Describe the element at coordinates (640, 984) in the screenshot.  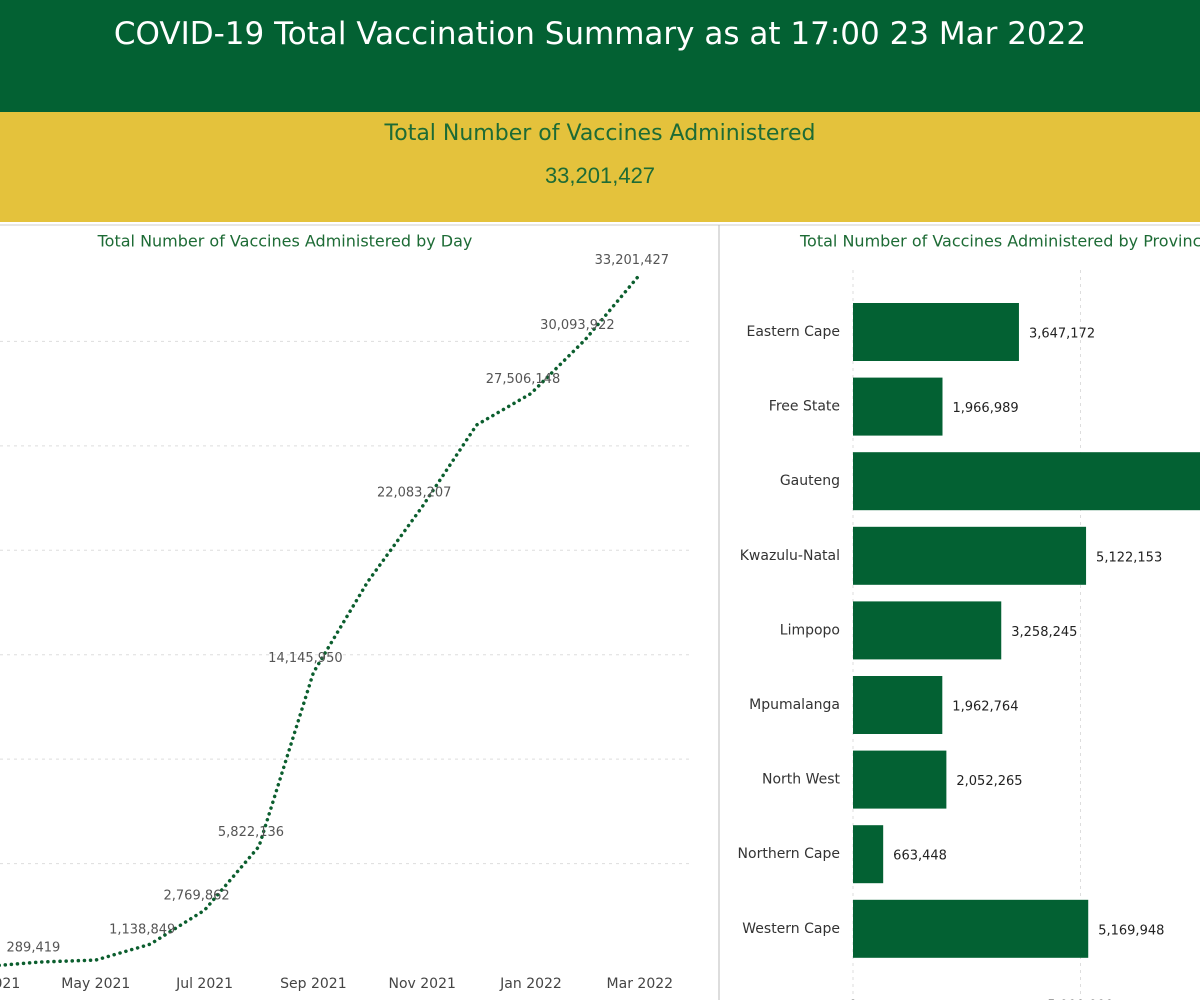
I see `x-tick-label: Mar 2022` at that location.